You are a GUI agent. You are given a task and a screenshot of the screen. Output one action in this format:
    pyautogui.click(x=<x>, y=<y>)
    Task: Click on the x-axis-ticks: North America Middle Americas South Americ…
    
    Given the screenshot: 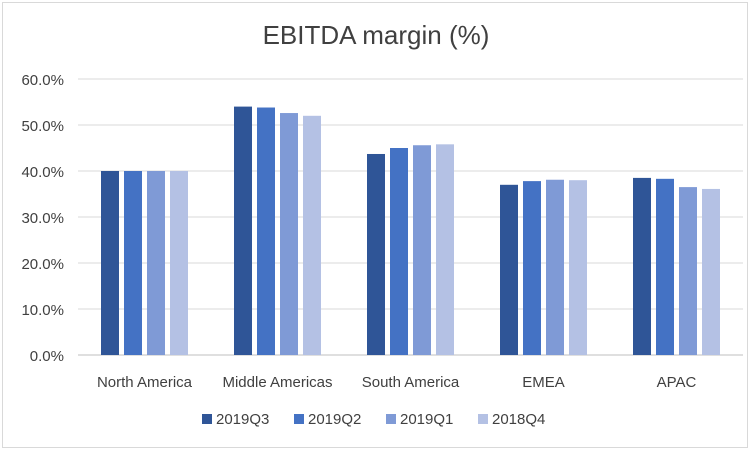 What is the action you would take?
    pyautogui.click(x=397, y=382)
    